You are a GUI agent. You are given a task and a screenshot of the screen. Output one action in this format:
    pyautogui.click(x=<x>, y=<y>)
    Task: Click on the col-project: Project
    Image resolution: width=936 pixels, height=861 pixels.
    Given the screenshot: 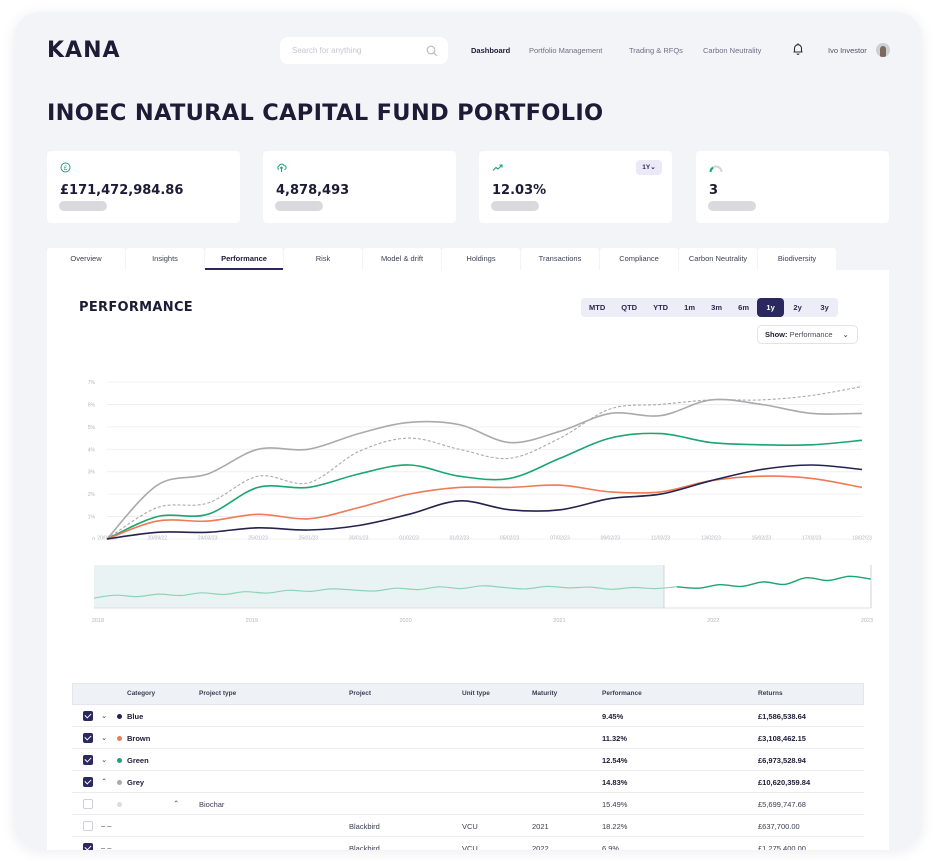 What is the action you would take?
    pyautogui.click(x=360, y=693)
    